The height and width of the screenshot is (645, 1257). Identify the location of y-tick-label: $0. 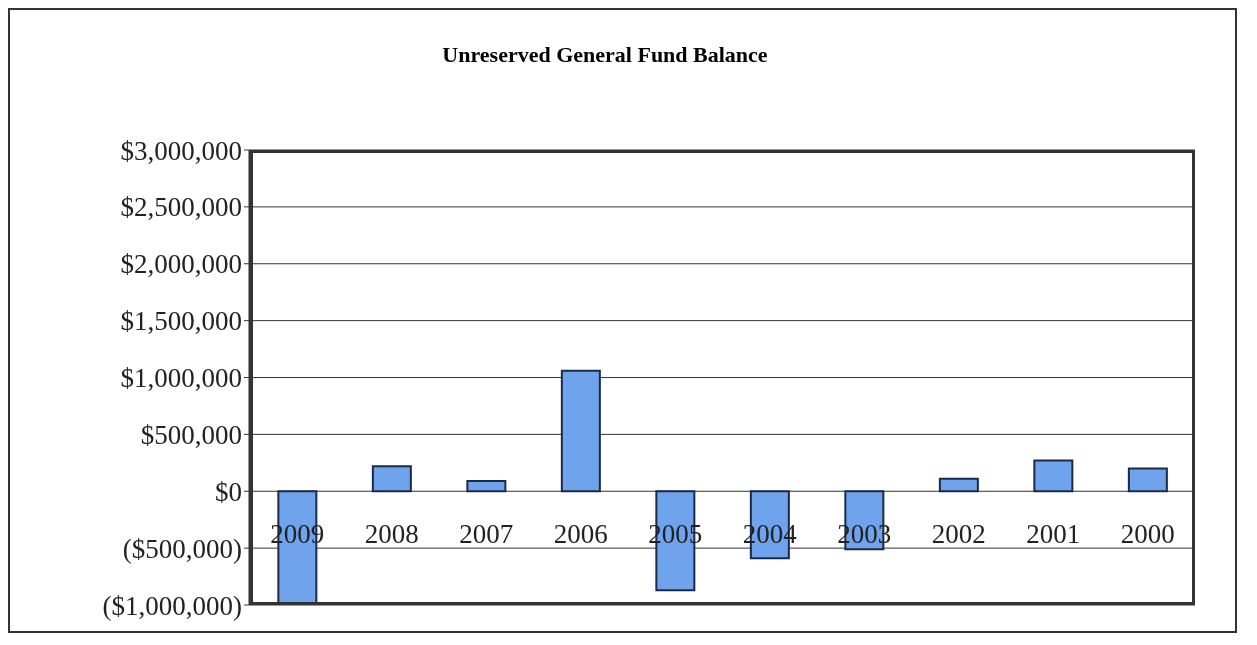
(228, 491).